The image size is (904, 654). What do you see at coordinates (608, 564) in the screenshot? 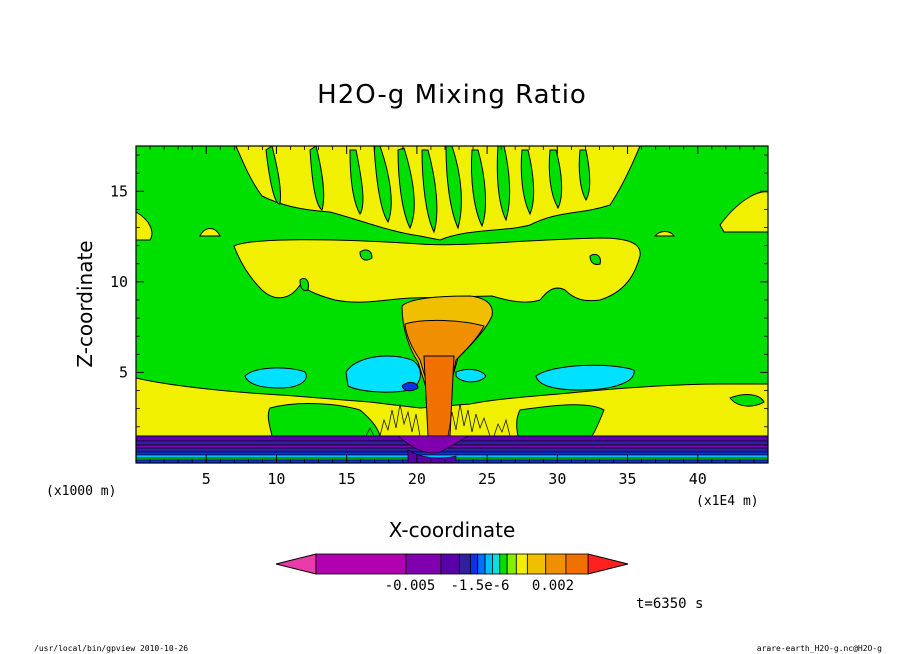
I see `colorbar-max-arrow` at bounding box center [608, 564].